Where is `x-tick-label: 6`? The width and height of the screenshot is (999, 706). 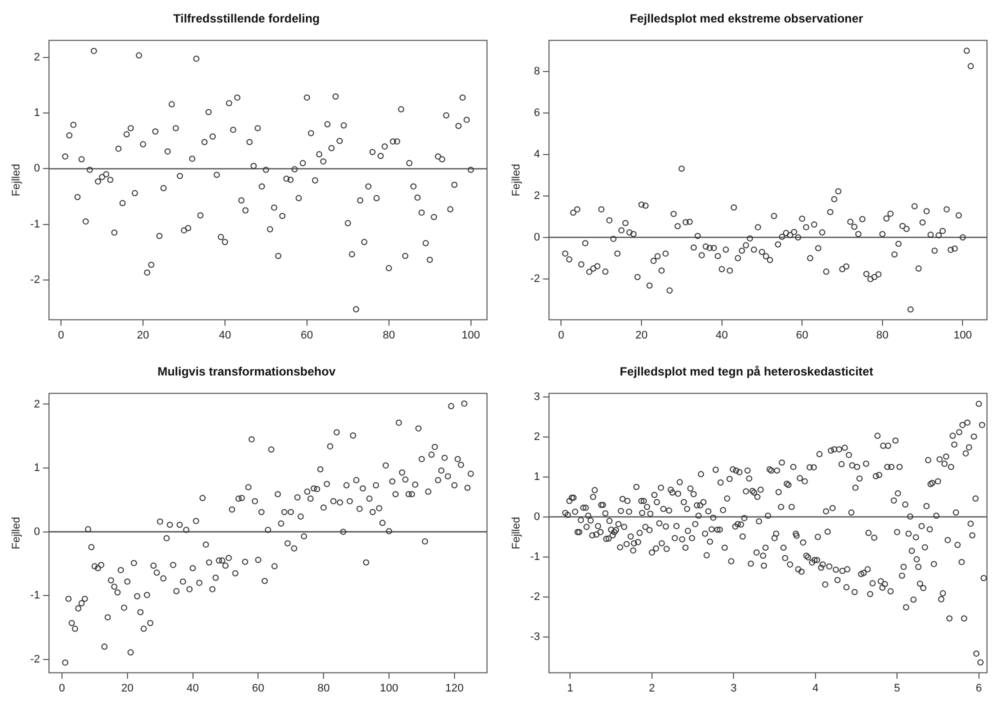
x-tick-label: 6 is located at coordinates (979, 688).